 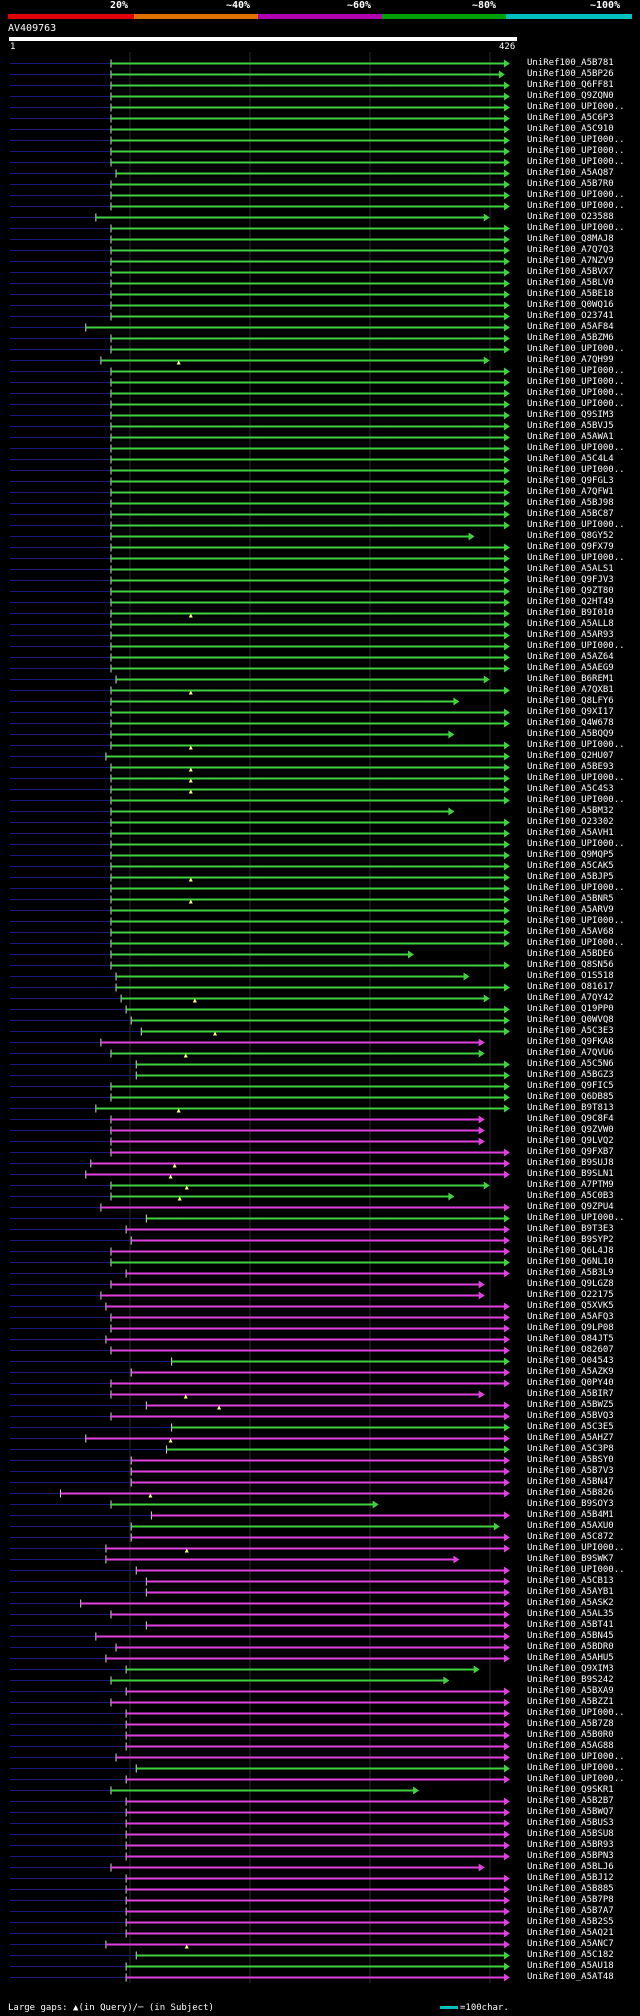 What do you see at coordinates (570, 1328) in the screenshot?
I see `hit-label: UniRef100_Q9LP08` at bounding box center [570, 1328].